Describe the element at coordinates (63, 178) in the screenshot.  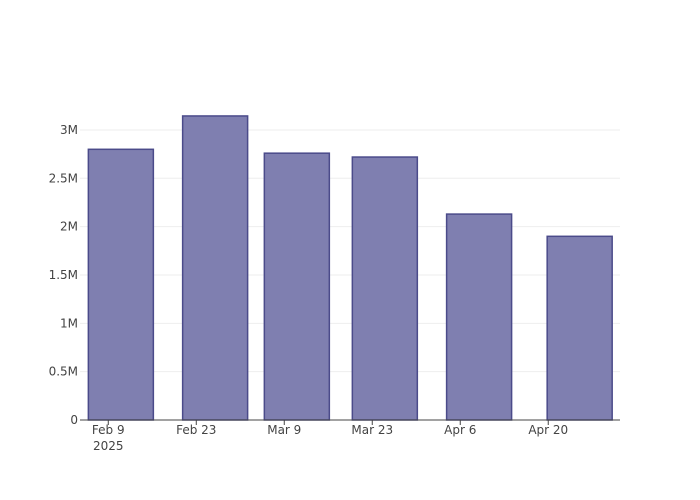
I see `y-tick-label: 2.5M` at that location.